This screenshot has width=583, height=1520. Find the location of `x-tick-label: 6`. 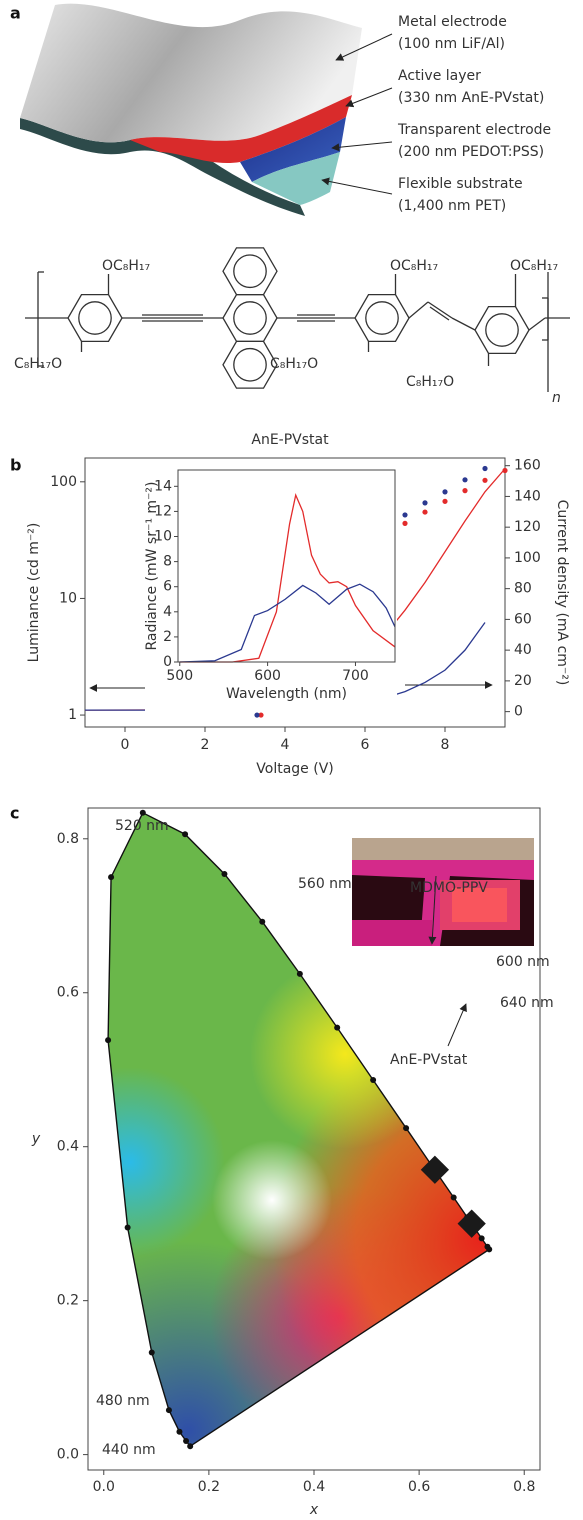

x-tick-label: 6 is located at coordinates (365, 745).